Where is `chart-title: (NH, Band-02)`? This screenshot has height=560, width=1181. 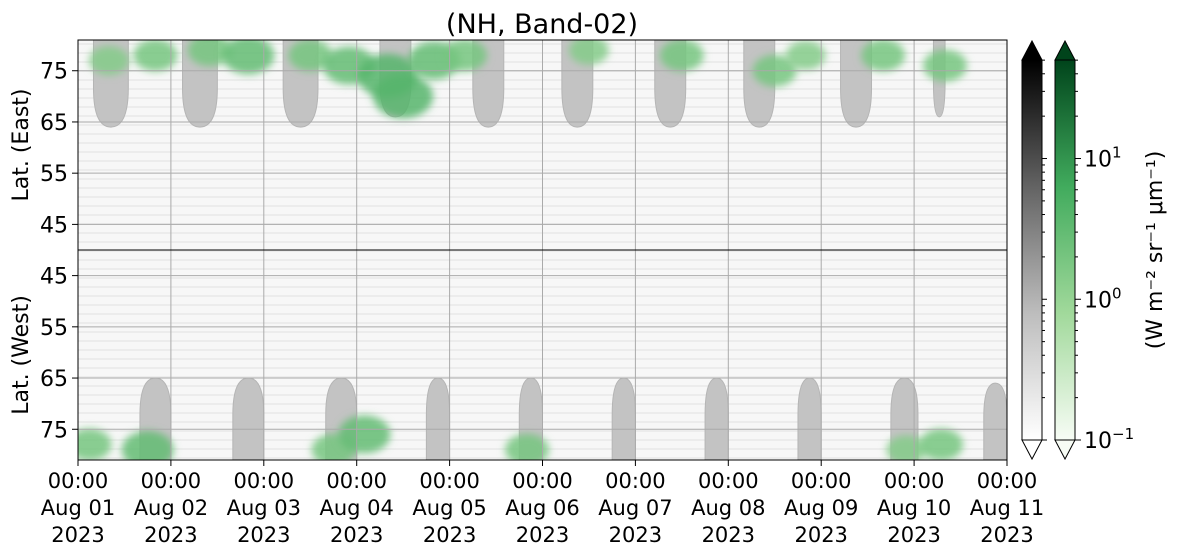
chart-title: (NH, Band-02) is located at coordinates (542, 24).